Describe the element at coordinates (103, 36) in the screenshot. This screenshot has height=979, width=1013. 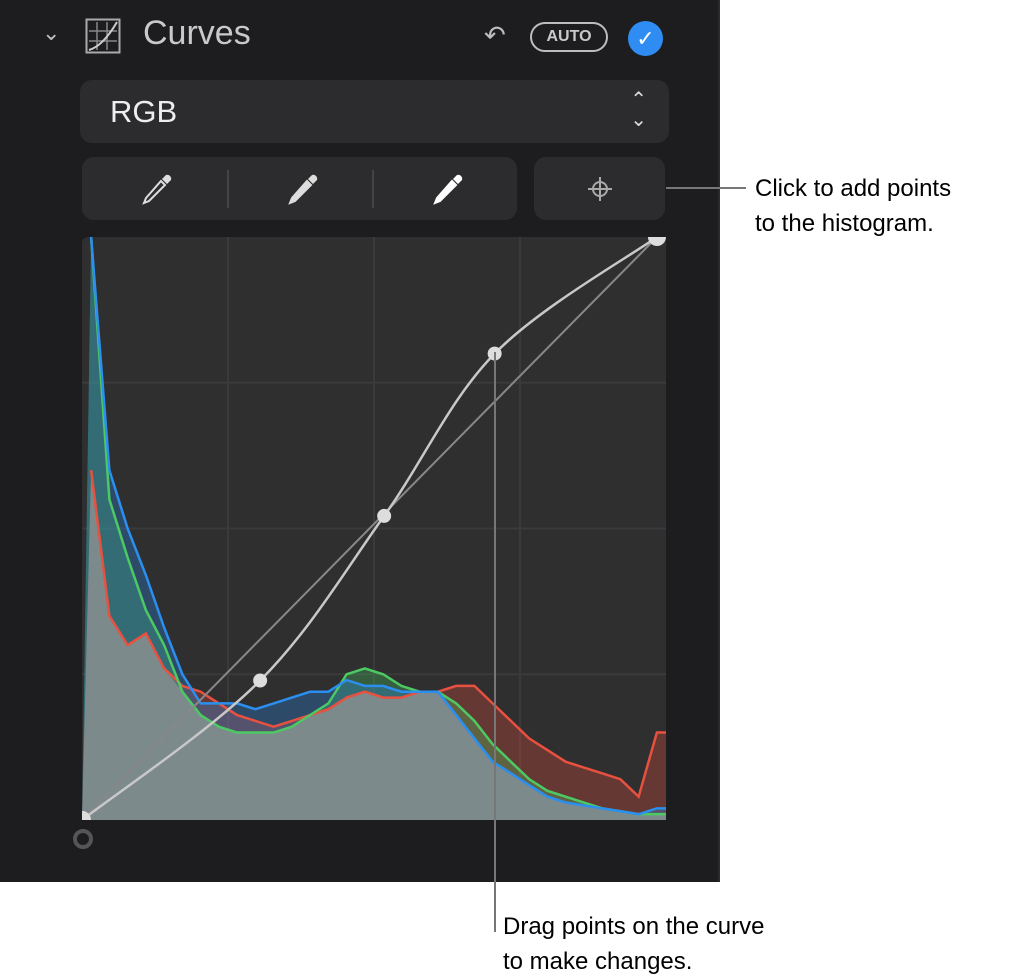
I see `curves-icon` at that location.